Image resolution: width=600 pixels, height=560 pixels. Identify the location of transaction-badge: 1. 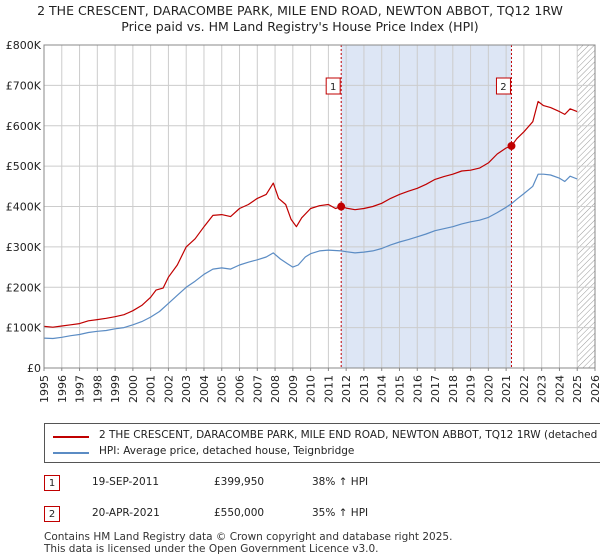
(52, 483).